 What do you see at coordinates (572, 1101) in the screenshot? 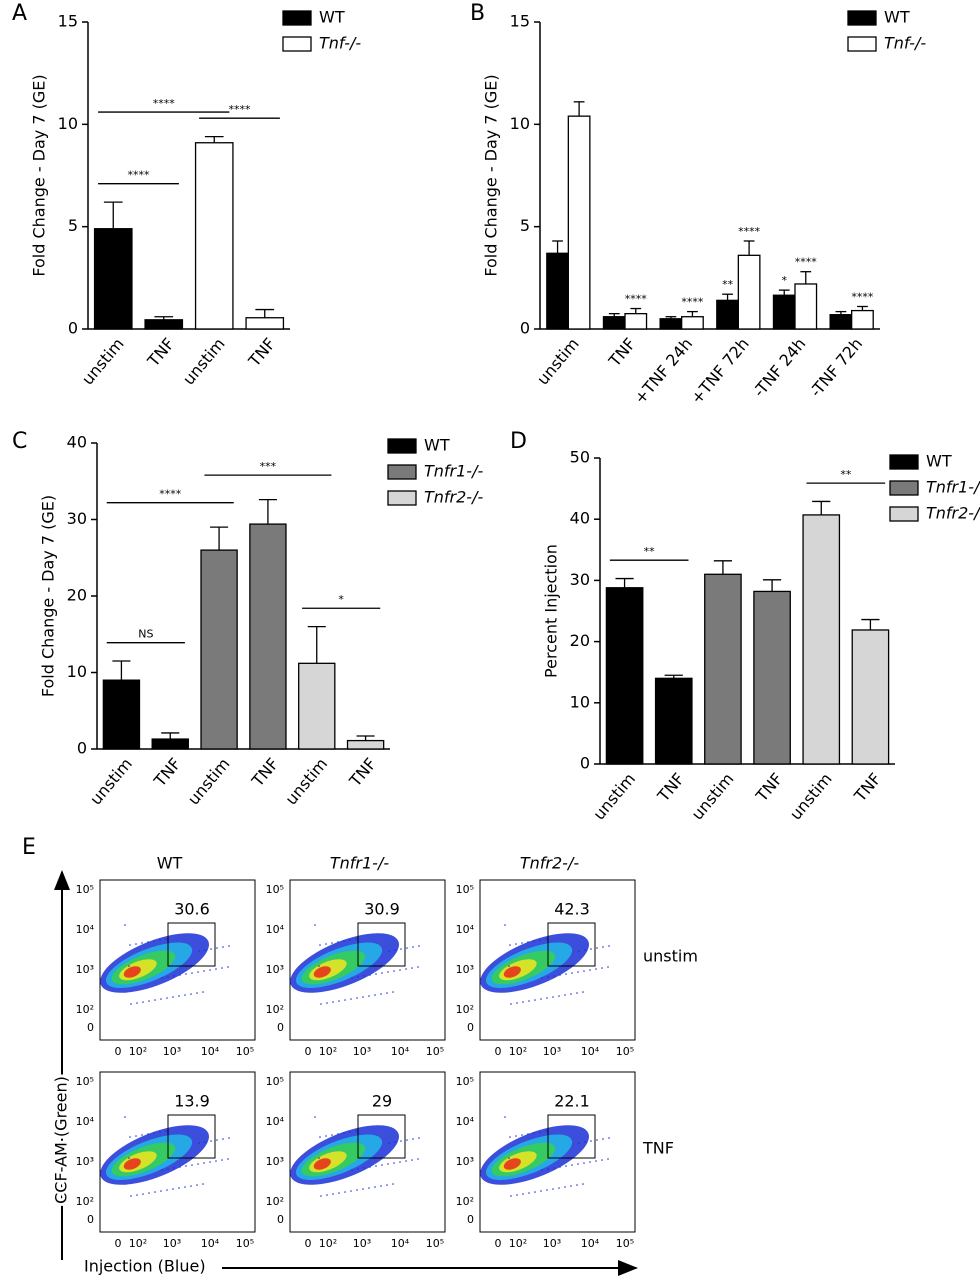
I see `gate-percent: 22.1` at bounding box center [572, 1101].